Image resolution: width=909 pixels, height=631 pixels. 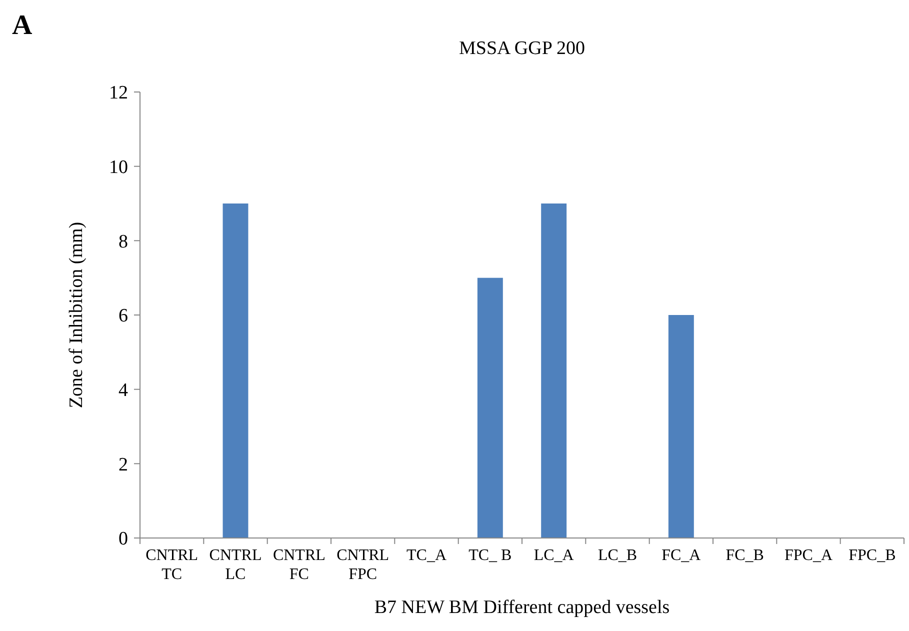 What do you see at coordinates (490, 555) in the screenshot?
I see `x-tick-label: TC_ B` at bounding box center [490, 555].